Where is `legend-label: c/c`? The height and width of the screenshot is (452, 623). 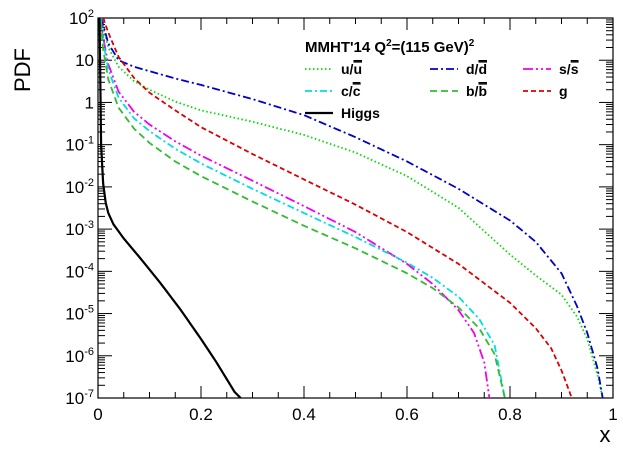 legend-label: c/c is located at coordinates (351, 91).